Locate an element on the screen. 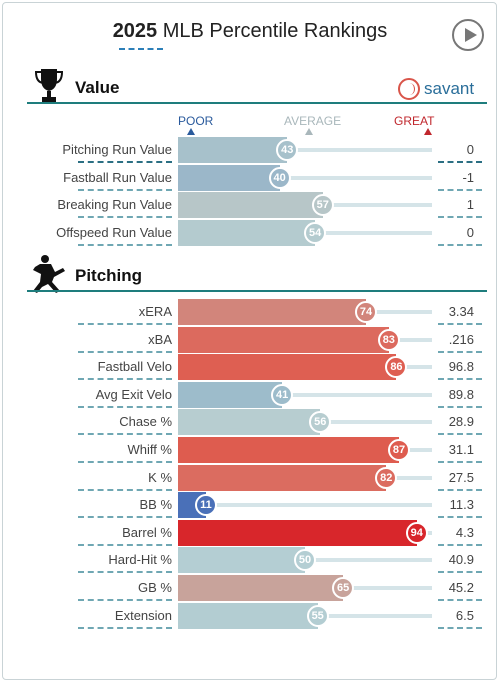 This screenshot has width=500, height=682. percentile-badge: 87 is located at coordinates (398, 450).